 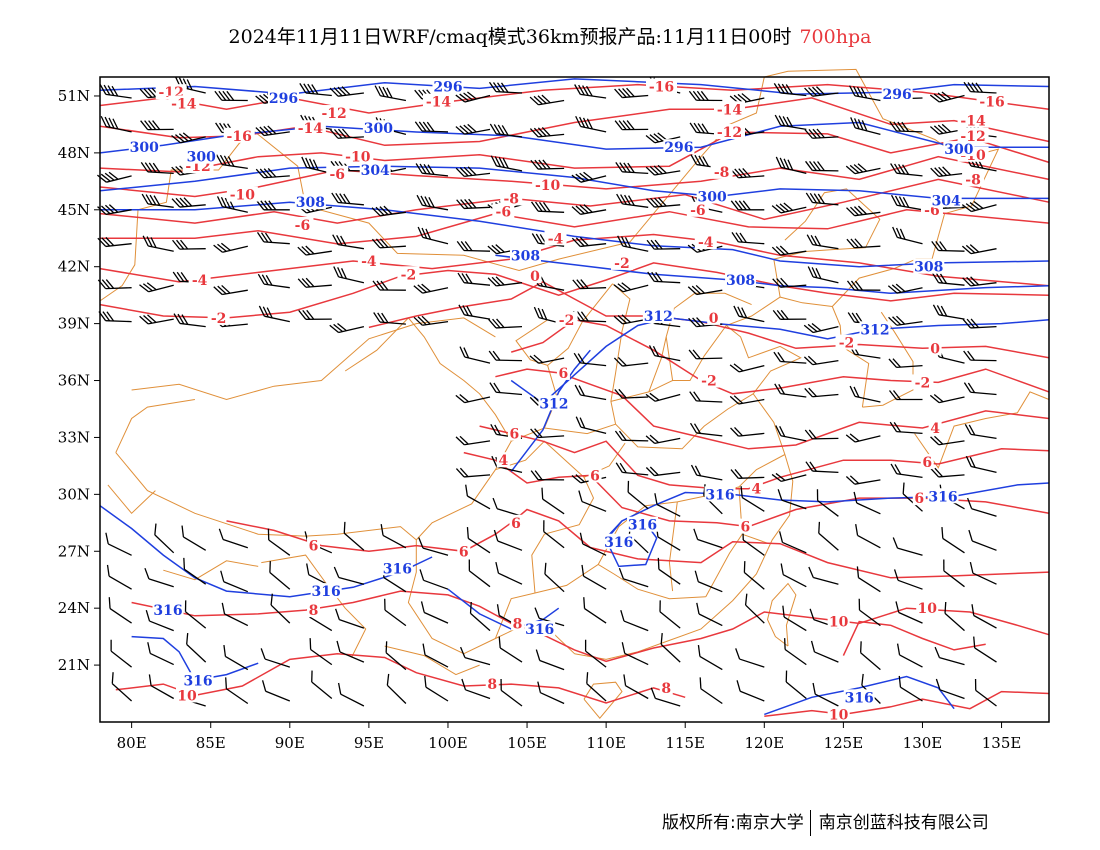 What do you see at coordinates (439, 103) in the screenshot?
I see `temperature-label: -14` at bounding box center [439, 103].